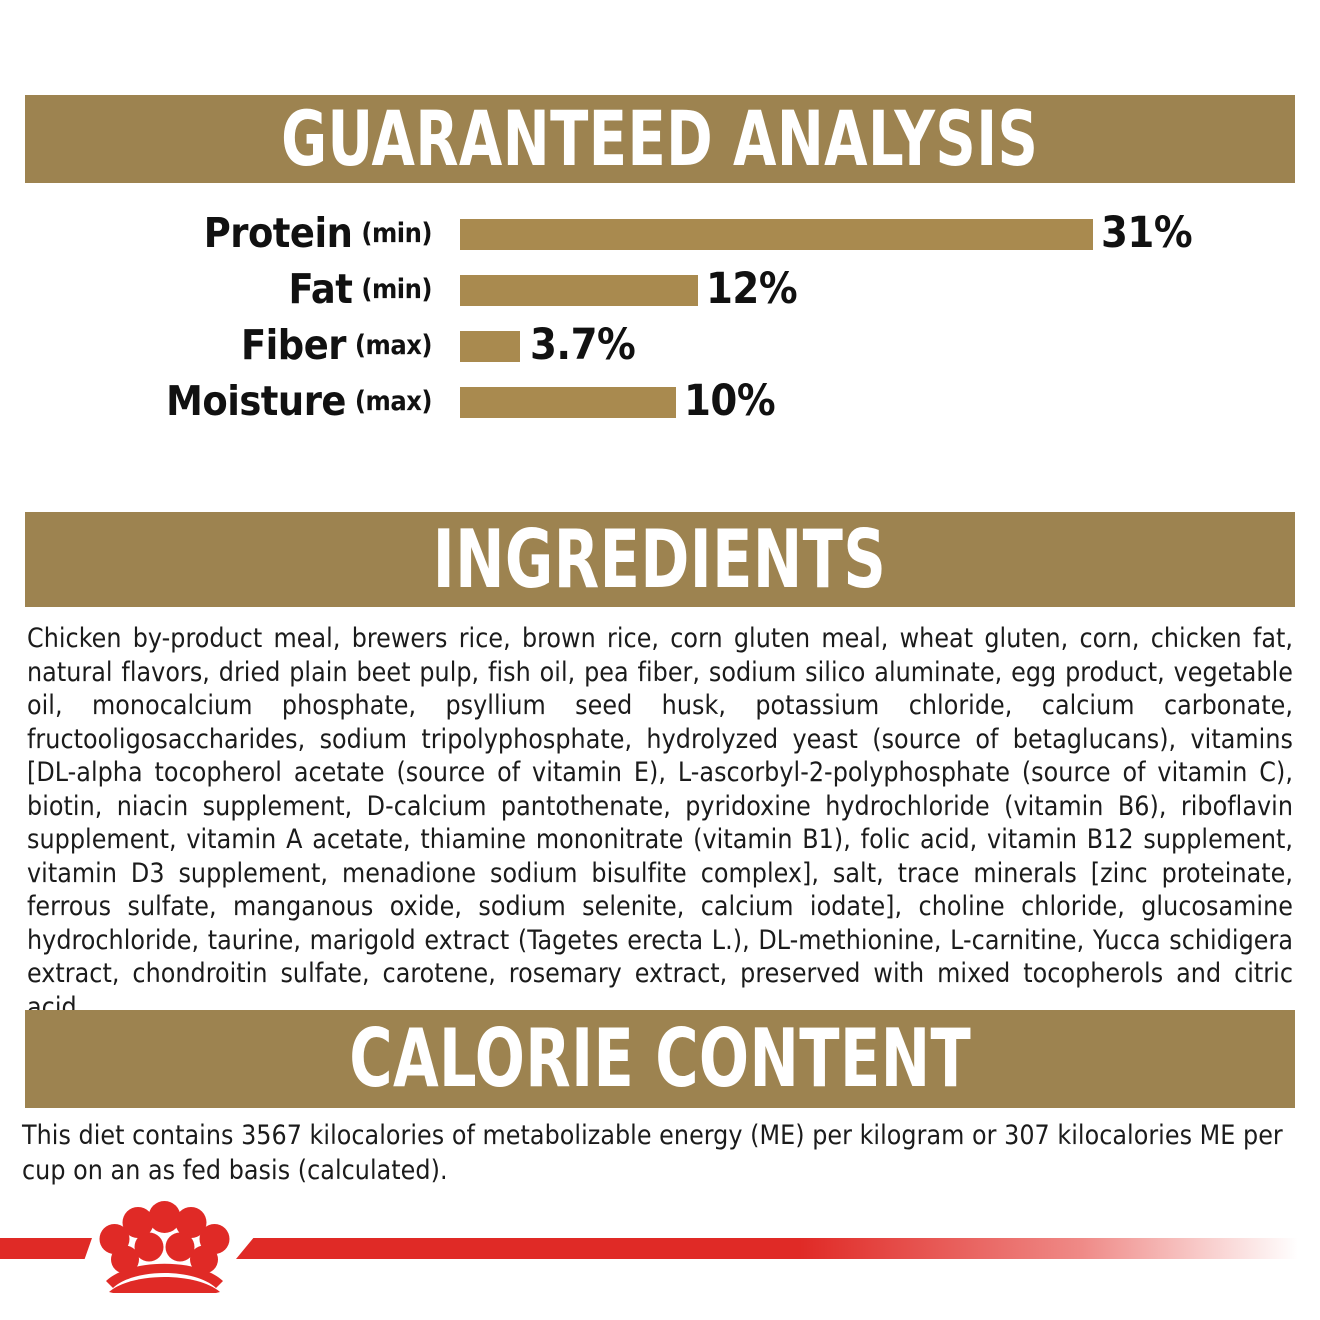  I want to click on nutrient-value-fiber: 3.7%, so click(583, 345).